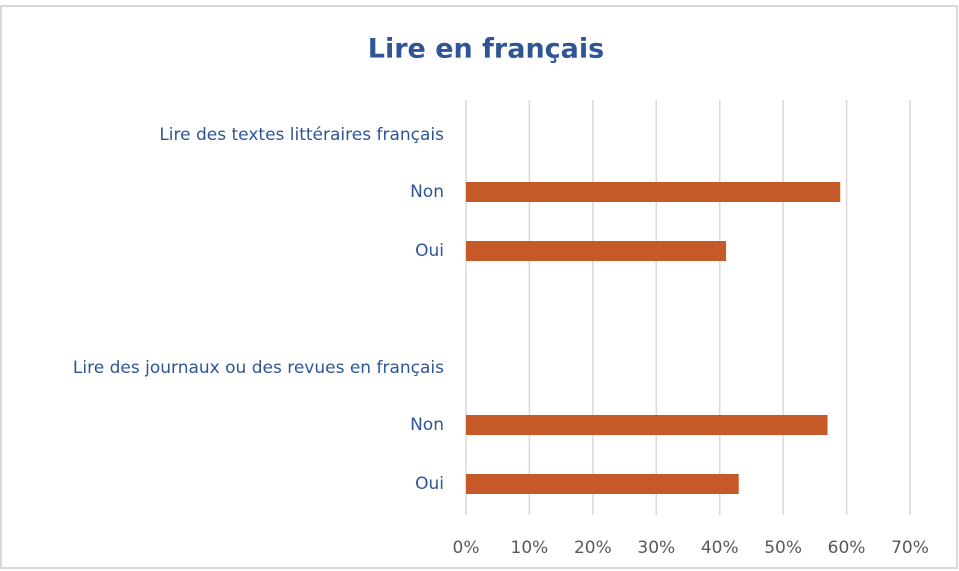 The height and width of the screenshot is (571, 959). Describe the element at coordinates (486, 49) in the screenshot. I see `chart-title: Lire en français` at that location.